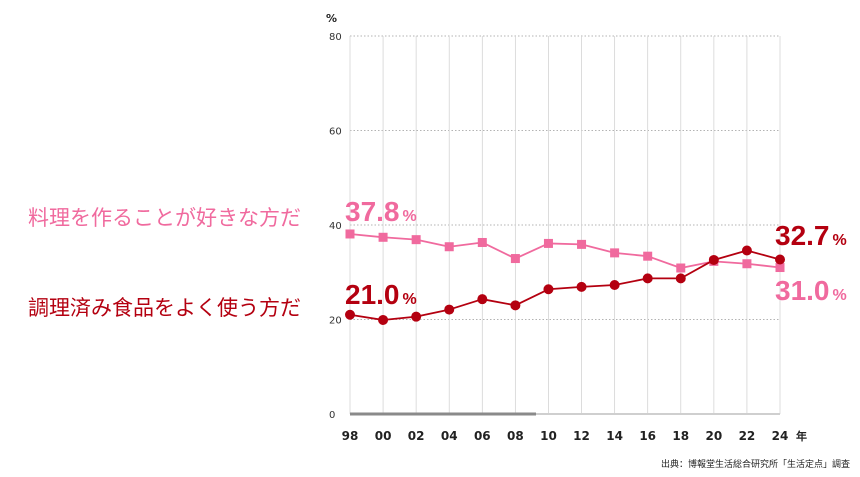 The image size is (860, 477). Describe the element at coordinates (713, 436) in the screenshot. I see `x-tick-label: 20` at that location.